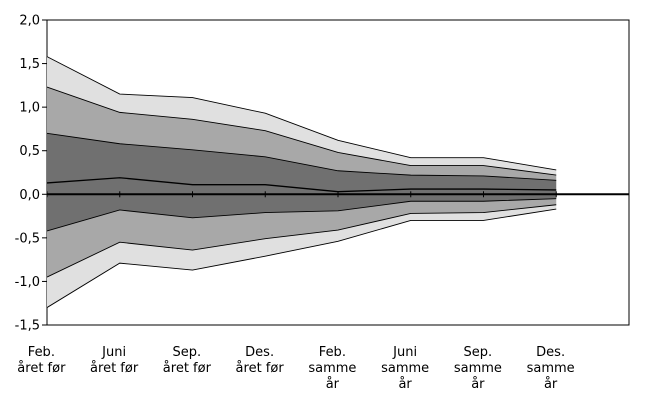  I want to click on x-tick-label: Sep. samme år, so click(478, 368).